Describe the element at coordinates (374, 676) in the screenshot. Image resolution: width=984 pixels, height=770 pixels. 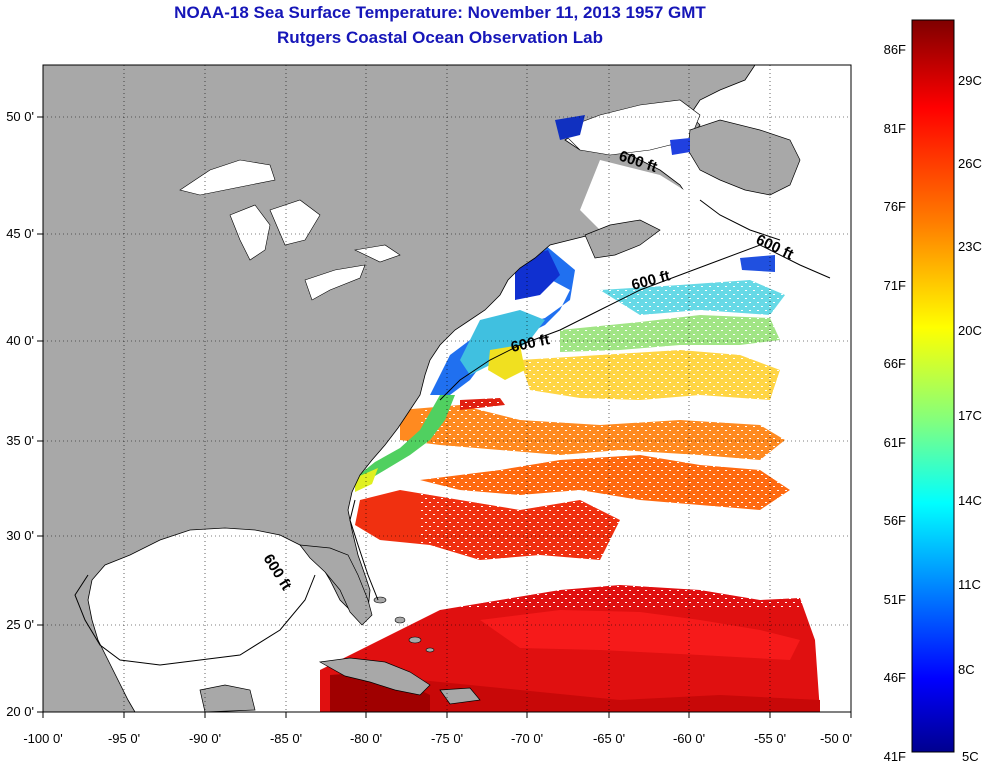
I see `cuba` at that location.